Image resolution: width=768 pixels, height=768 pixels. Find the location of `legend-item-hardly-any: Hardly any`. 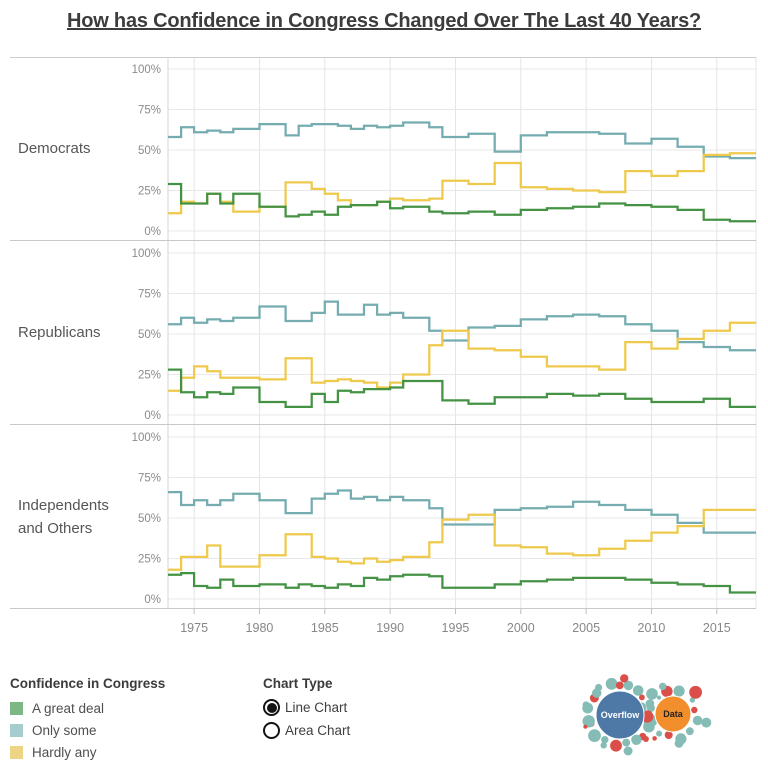

legend-item-hardly-any: Hardly any is located at coordinates (87, 752).